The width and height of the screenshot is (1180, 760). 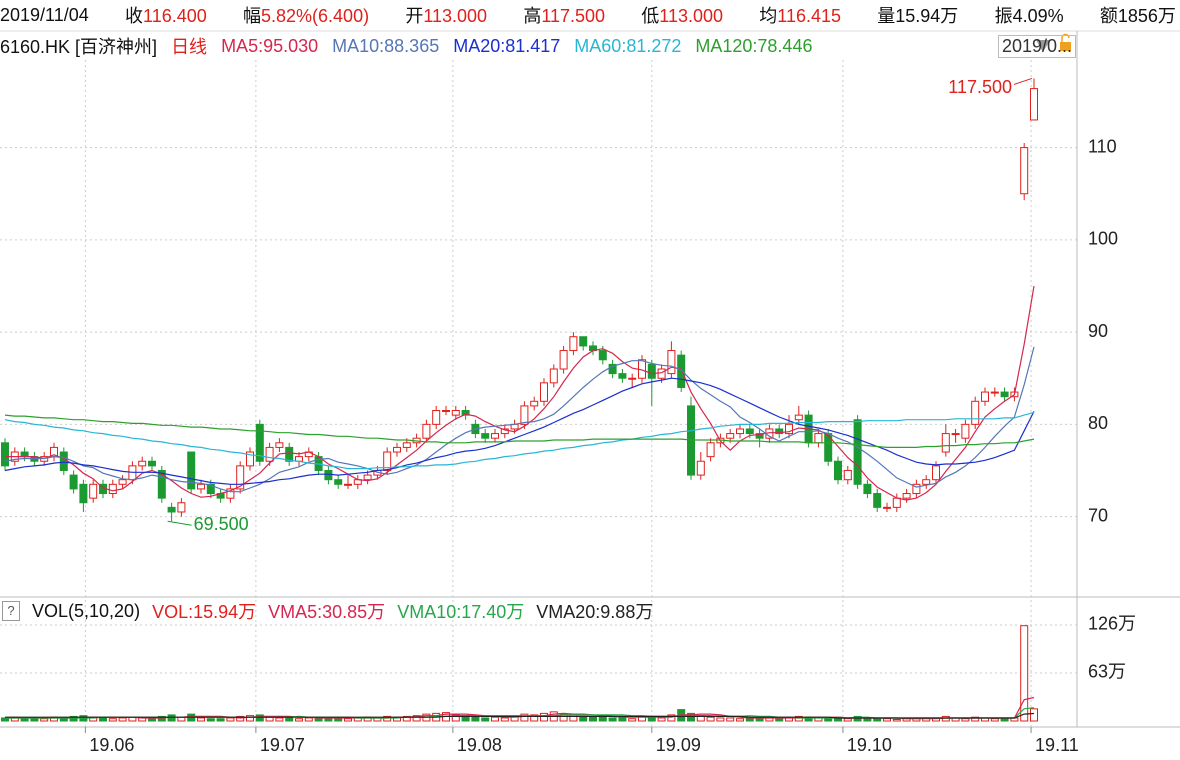 What do you see at coordinates (461, 612) in the screenshot?
I see `vma-legend: VMA10:17.40万` at bounding box center [461, 612].